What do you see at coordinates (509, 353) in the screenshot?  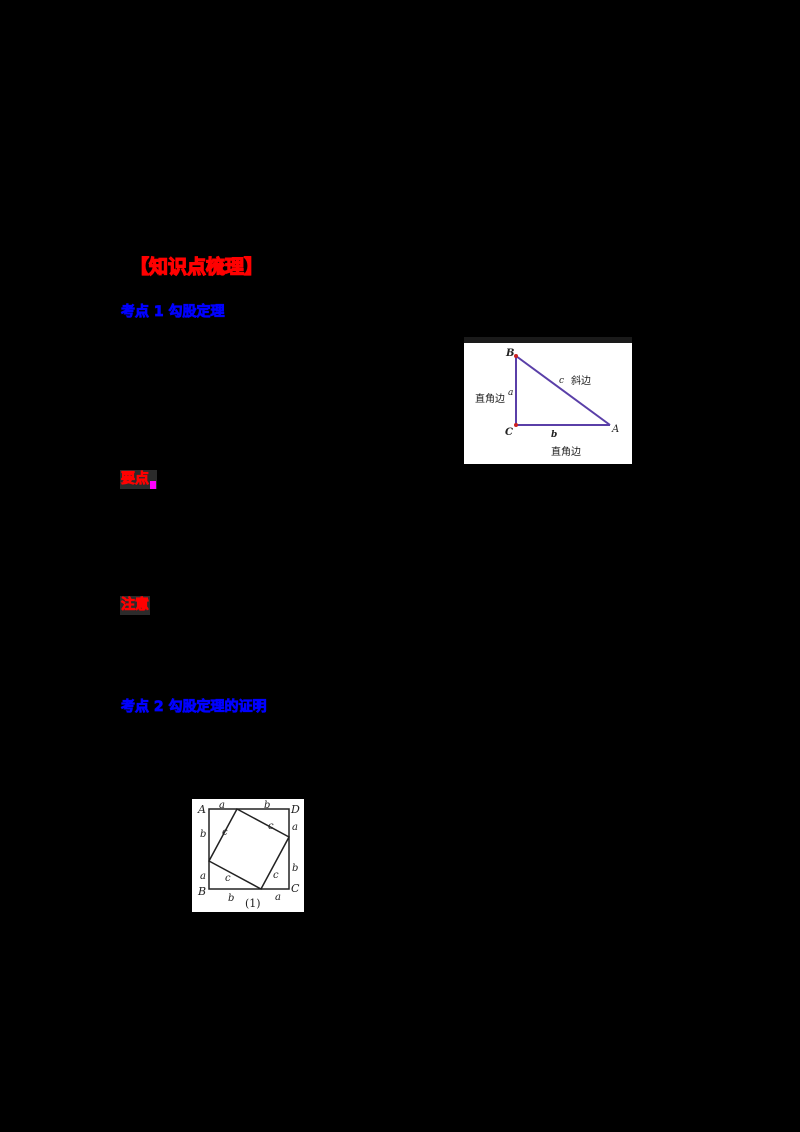 I see `vertex-b-label: B` at bounding box center [509, 353].